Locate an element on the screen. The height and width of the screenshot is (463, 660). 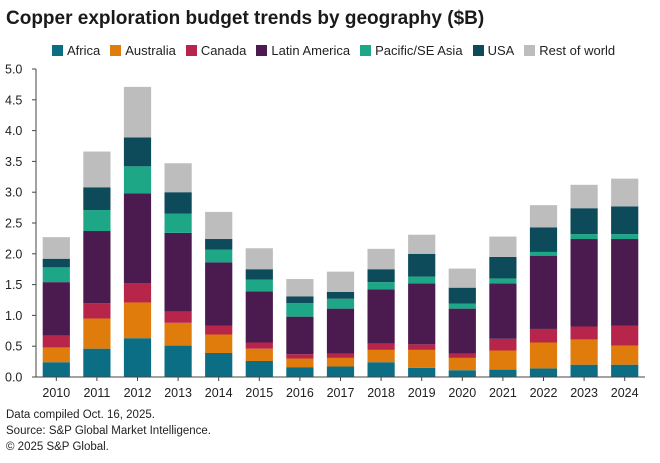
bar-segment-latin-america-2023 is located at coordinates (584, 283).